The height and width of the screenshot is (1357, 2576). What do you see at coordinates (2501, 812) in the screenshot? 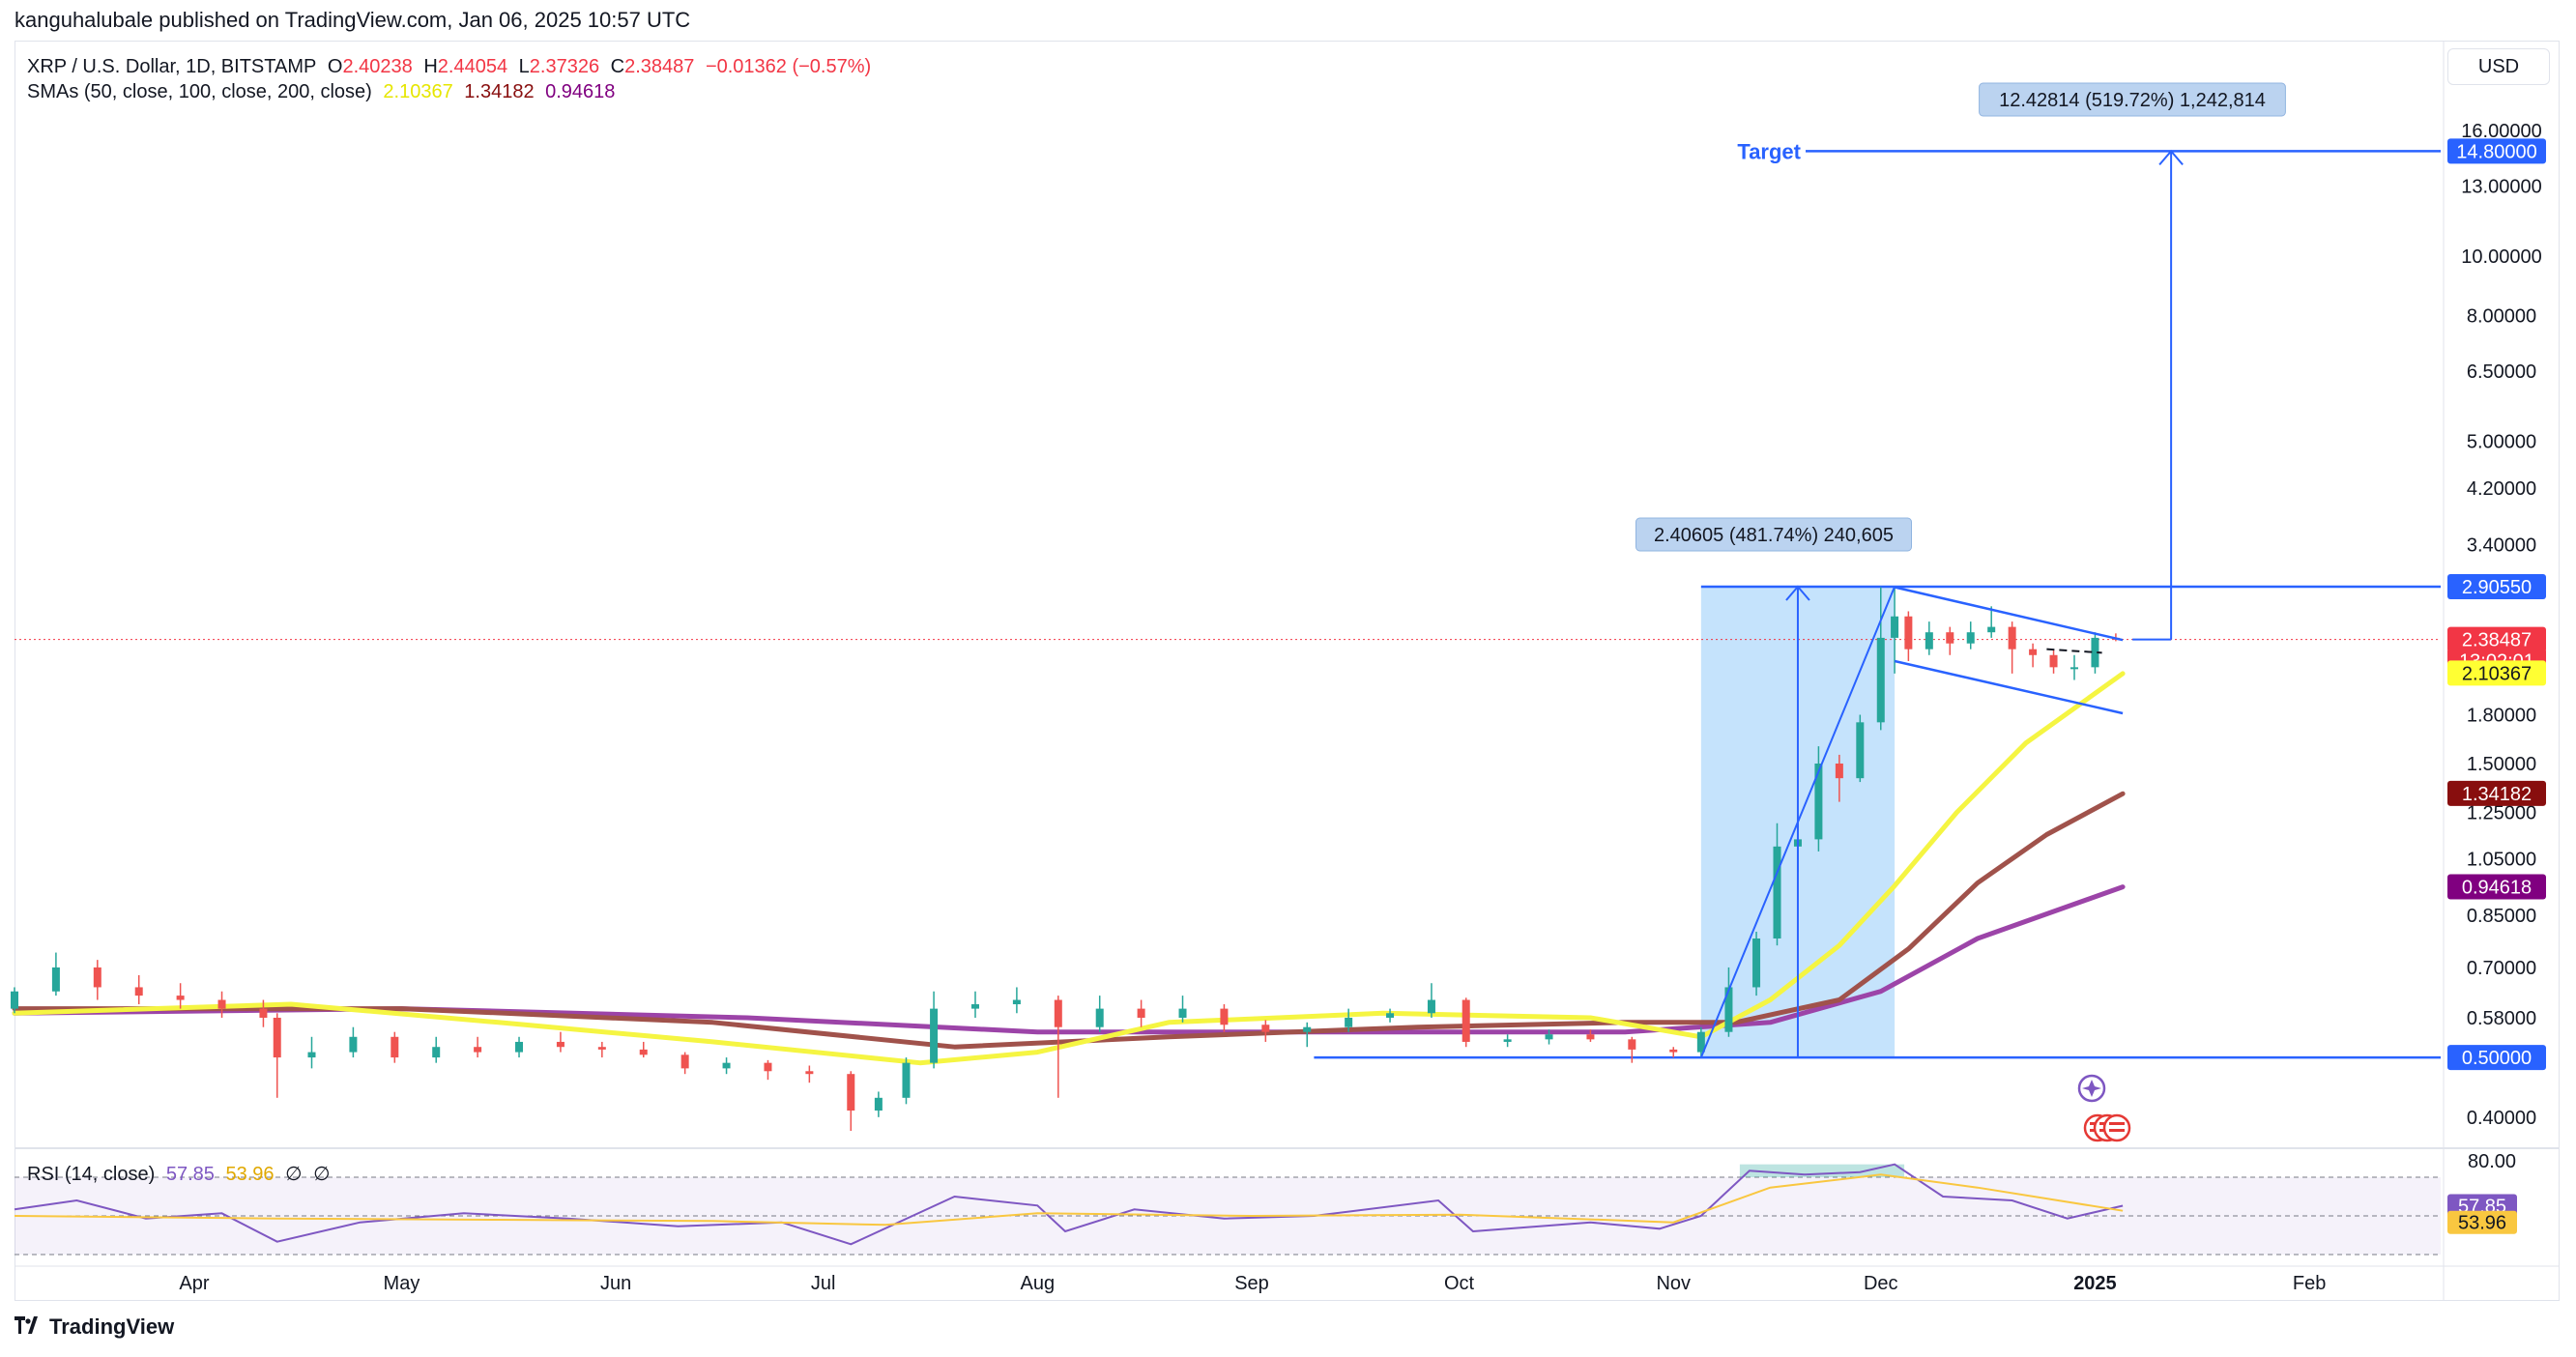
I see `y-tick-label: 1.25000` at bounding box center [2501, 812].